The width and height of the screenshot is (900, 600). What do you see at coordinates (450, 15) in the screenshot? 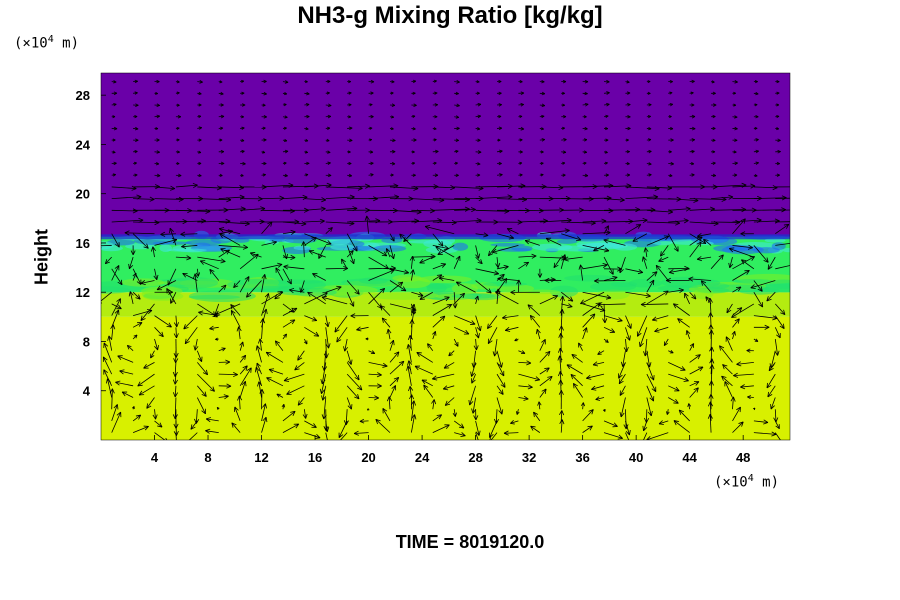
I see `chart-title: NH3-g Mixing Ratio [kg/kg]` at bounding box center [450, 15].